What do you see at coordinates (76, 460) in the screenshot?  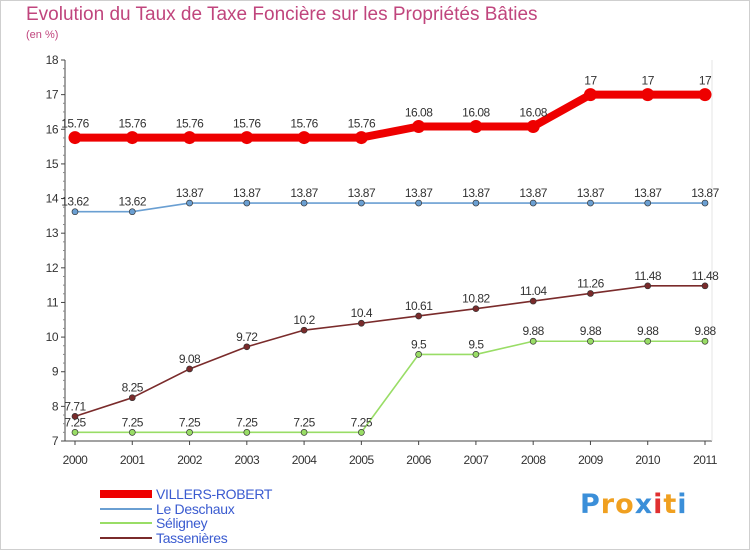 I see `x-tick-label: 2000` at bounding box center [76, 460].